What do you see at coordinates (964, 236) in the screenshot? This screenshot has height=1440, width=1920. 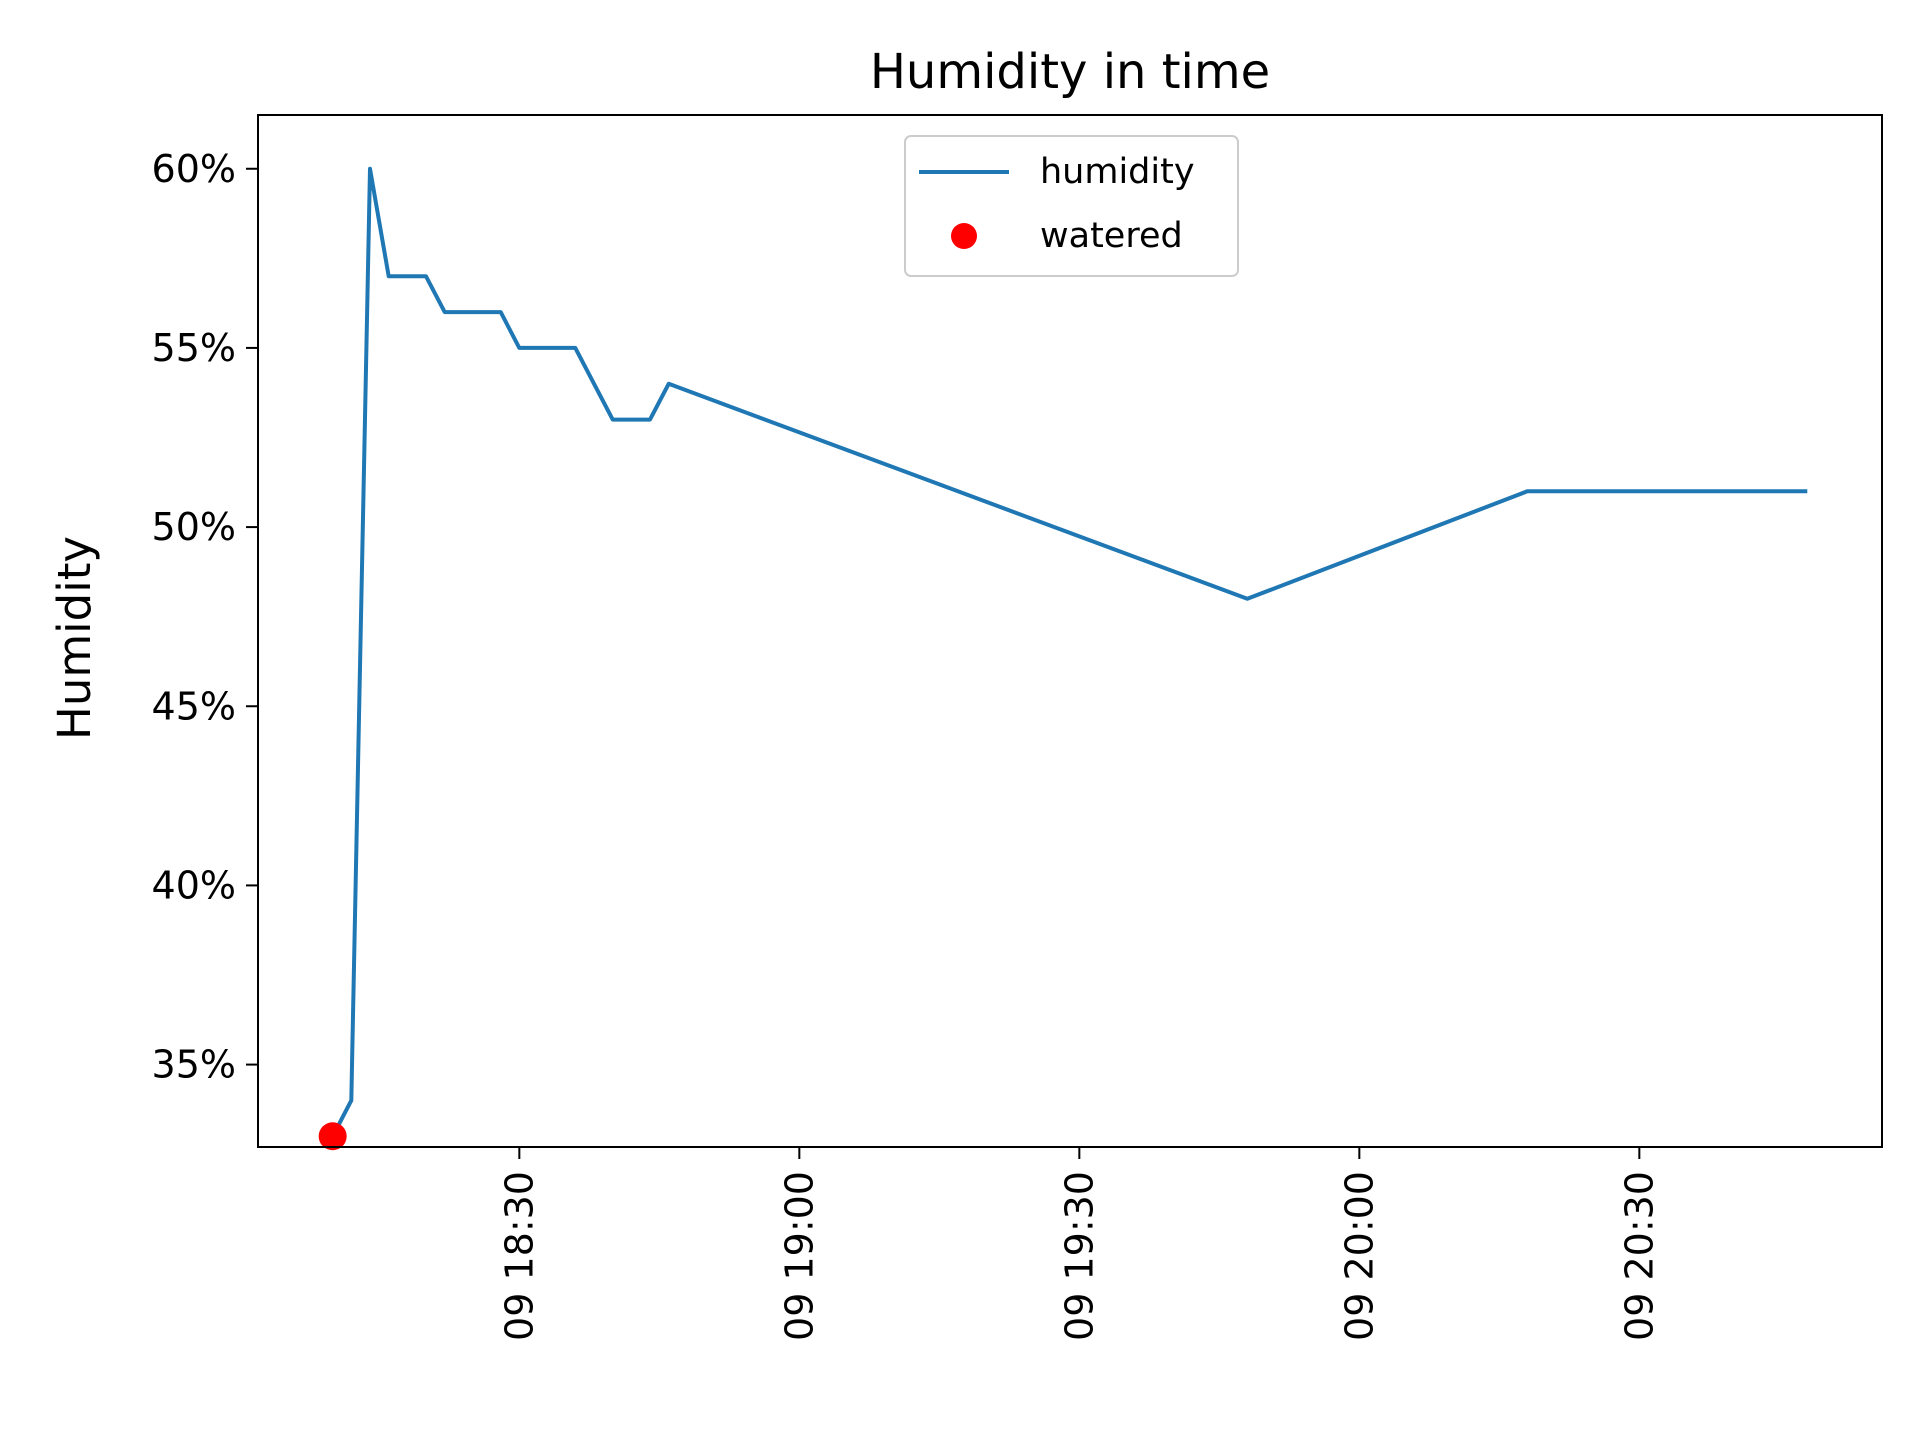 I see `legend-swatch-watered` at bounding box center [964, 236].